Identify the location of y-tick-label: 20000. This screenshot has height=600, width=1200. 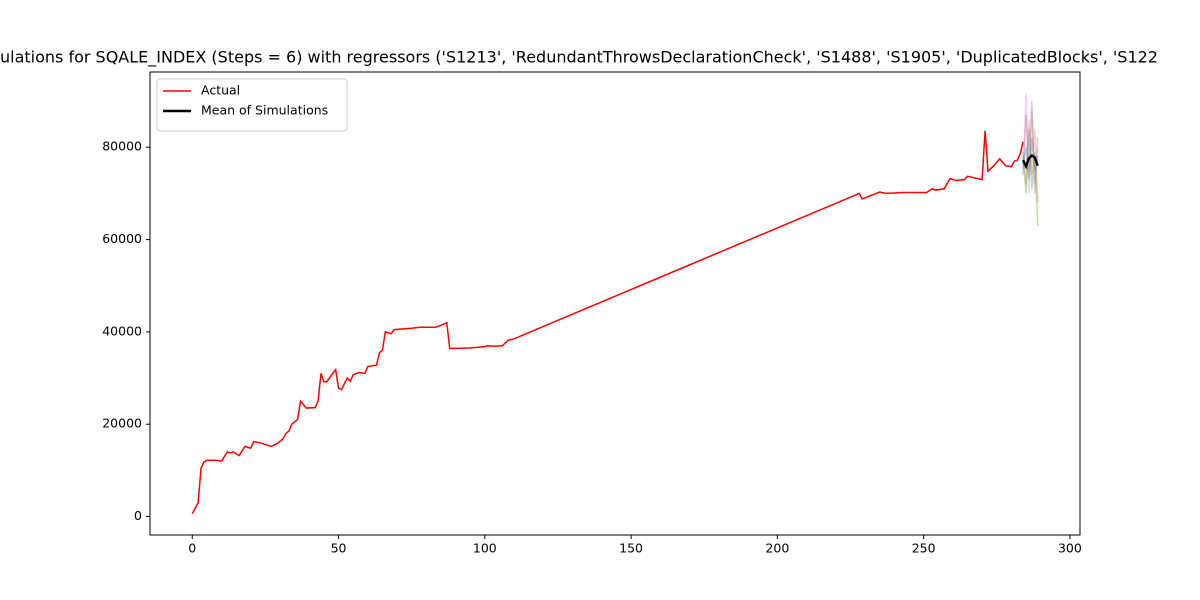
(122, 423).